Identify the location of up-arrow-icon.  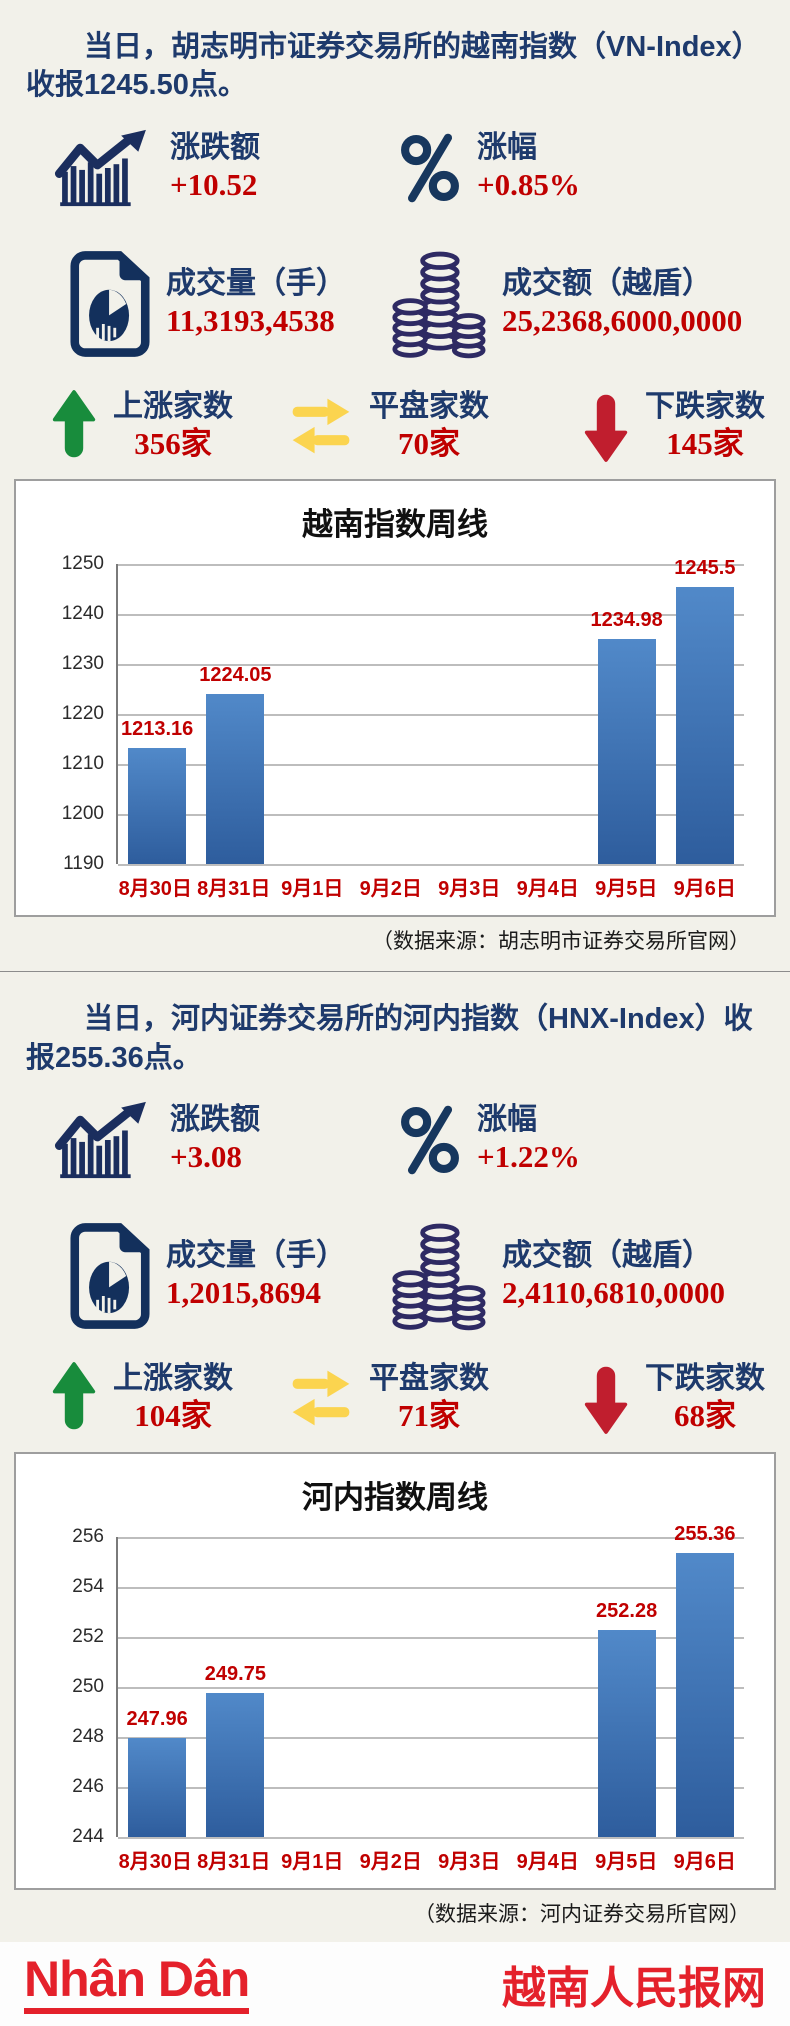
(74, 426).